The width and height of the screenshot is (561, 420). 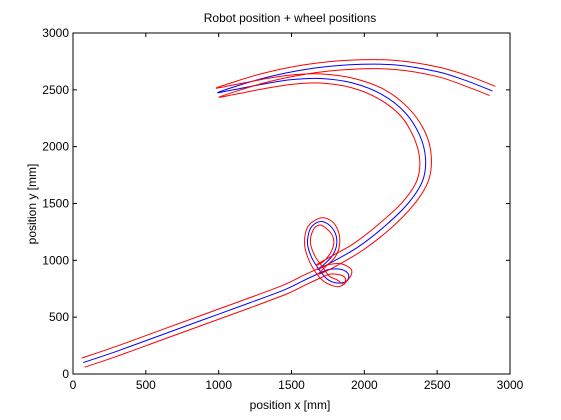 What do you see at coordinates (55, 90) in the screenshot?
I see `y-tick-label: 2500` at bounding box center [55, 90].